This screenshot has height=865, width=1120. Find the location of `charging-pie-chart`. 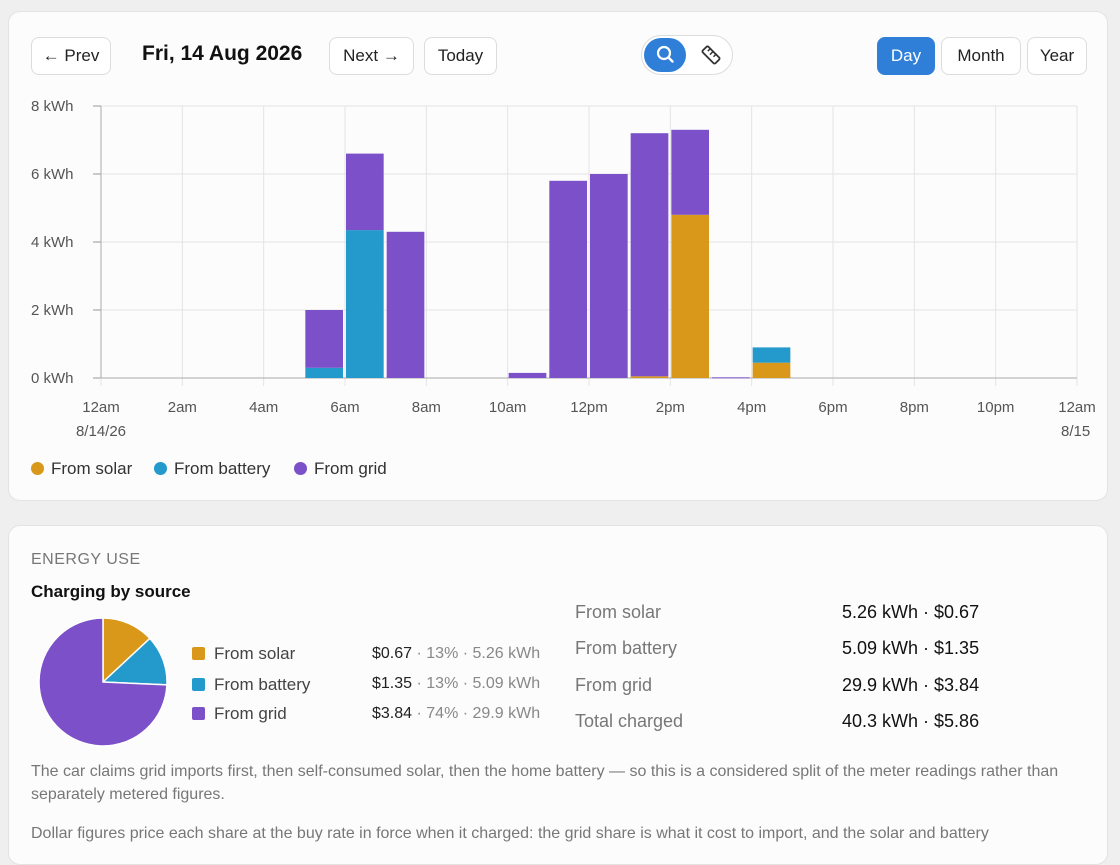

charging-pie-chart is located at coordinates (103, 682).